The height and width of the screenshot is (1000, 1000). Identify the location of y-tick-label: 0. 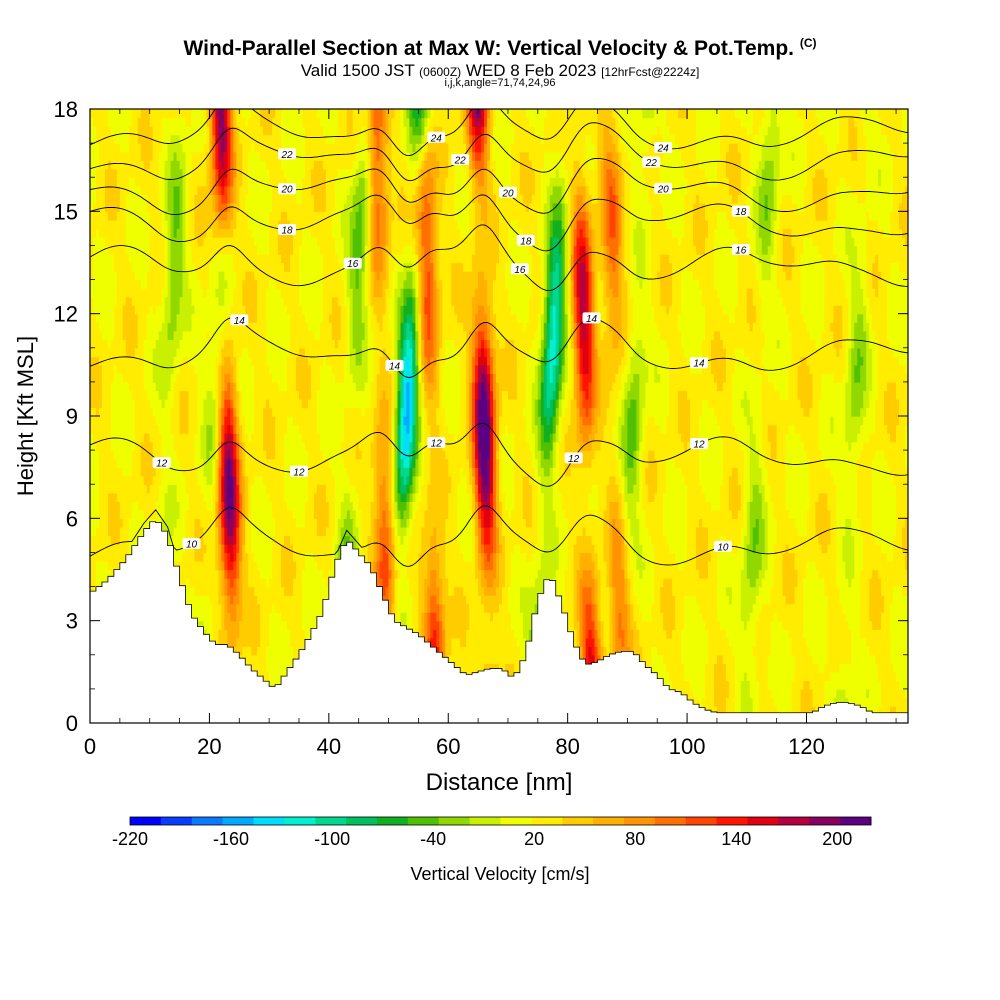
(72, 723).